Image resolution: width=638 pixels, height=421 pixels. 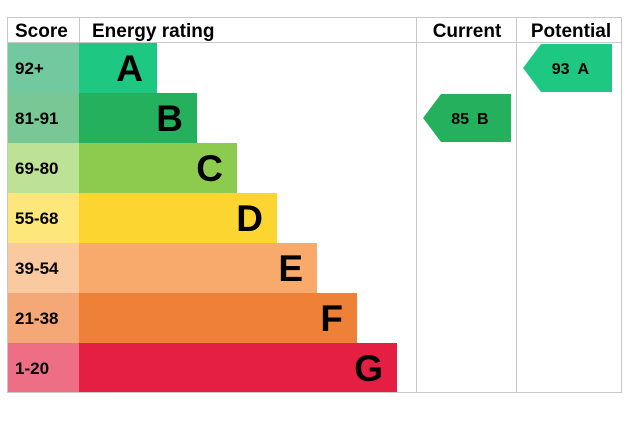 What do you see at coordinates (153, 31) in the screenshot?
I see `header-energy-rating: Energy rating` at bounding box center [153, 31].